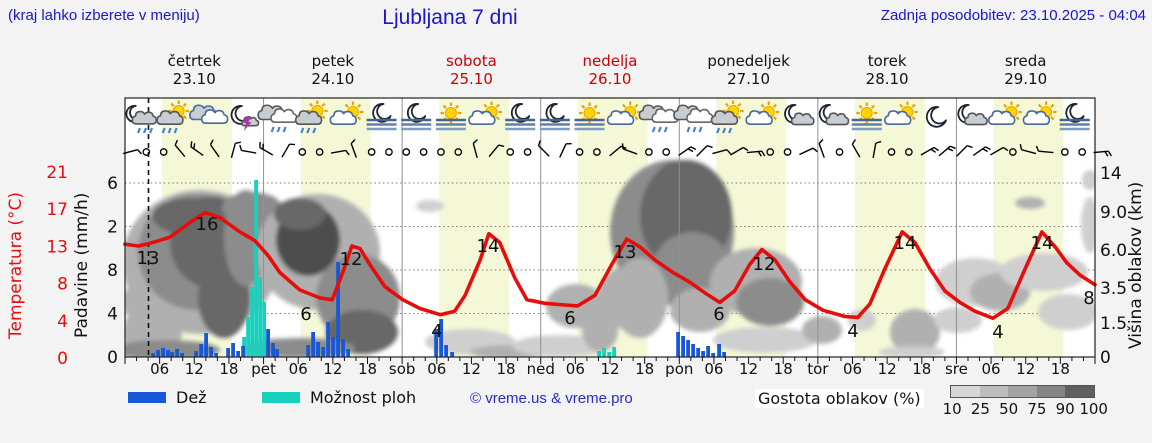 The width and height of the screenshot is (1152, 443). I want to click on legend-showers: Možnost ploh, so click(339, 397).